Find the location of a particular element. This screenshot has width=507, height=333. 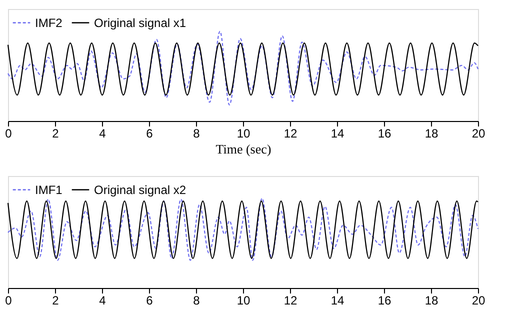

legend-label: IMF1 is located at coordinates (49, 189).